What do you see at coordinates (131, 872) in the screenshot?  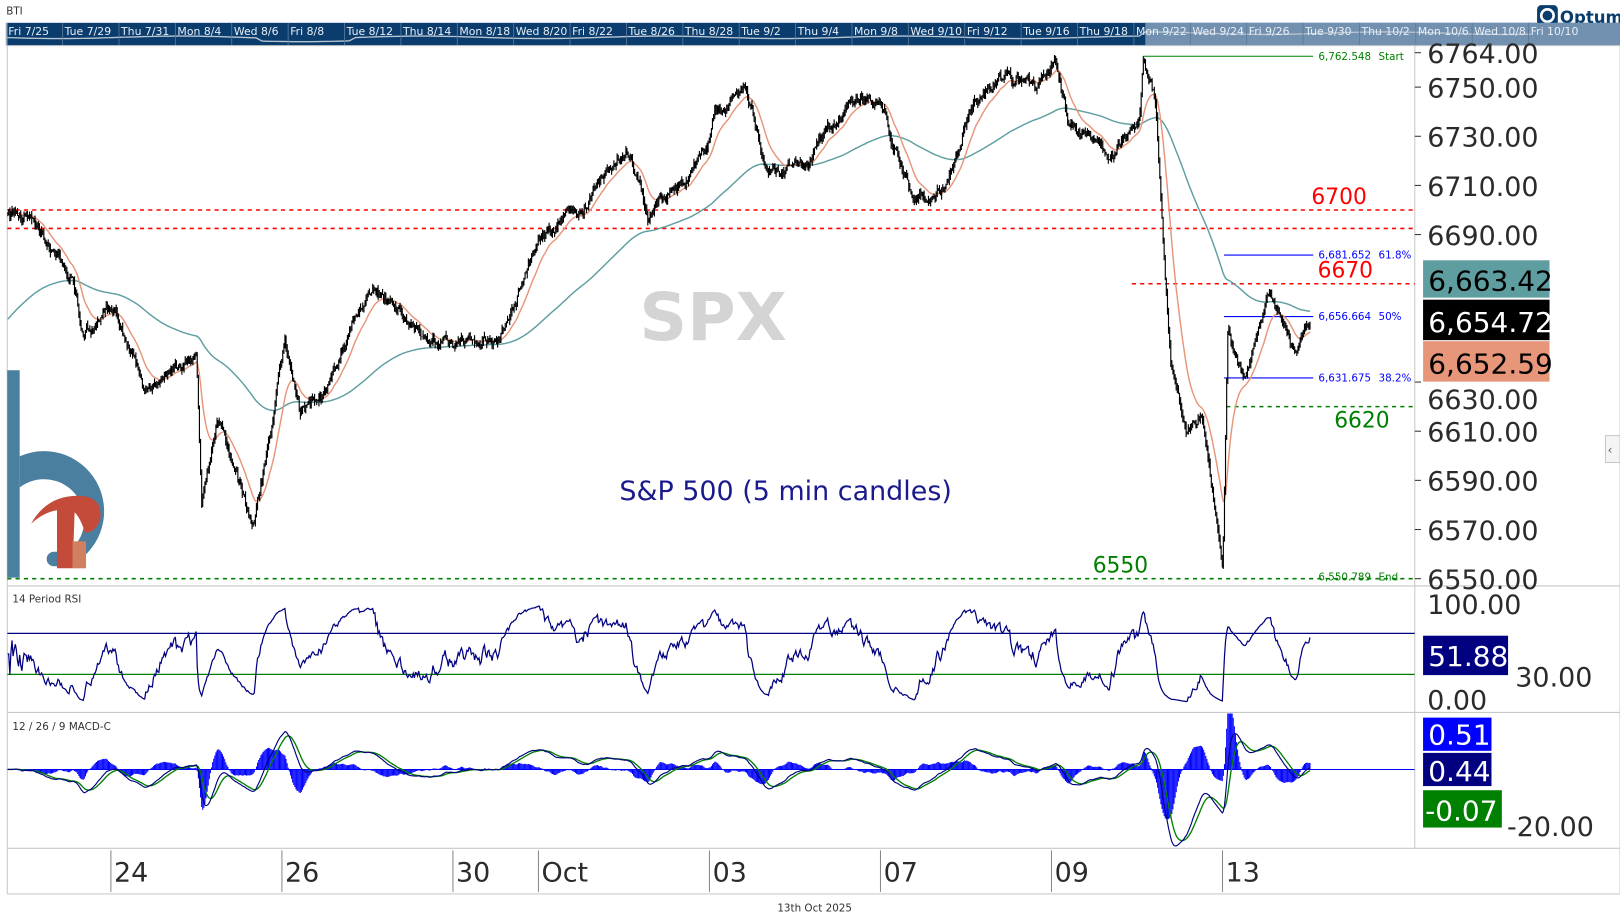 I see `x-tick-label: 24` at bounding box center [131, 872].